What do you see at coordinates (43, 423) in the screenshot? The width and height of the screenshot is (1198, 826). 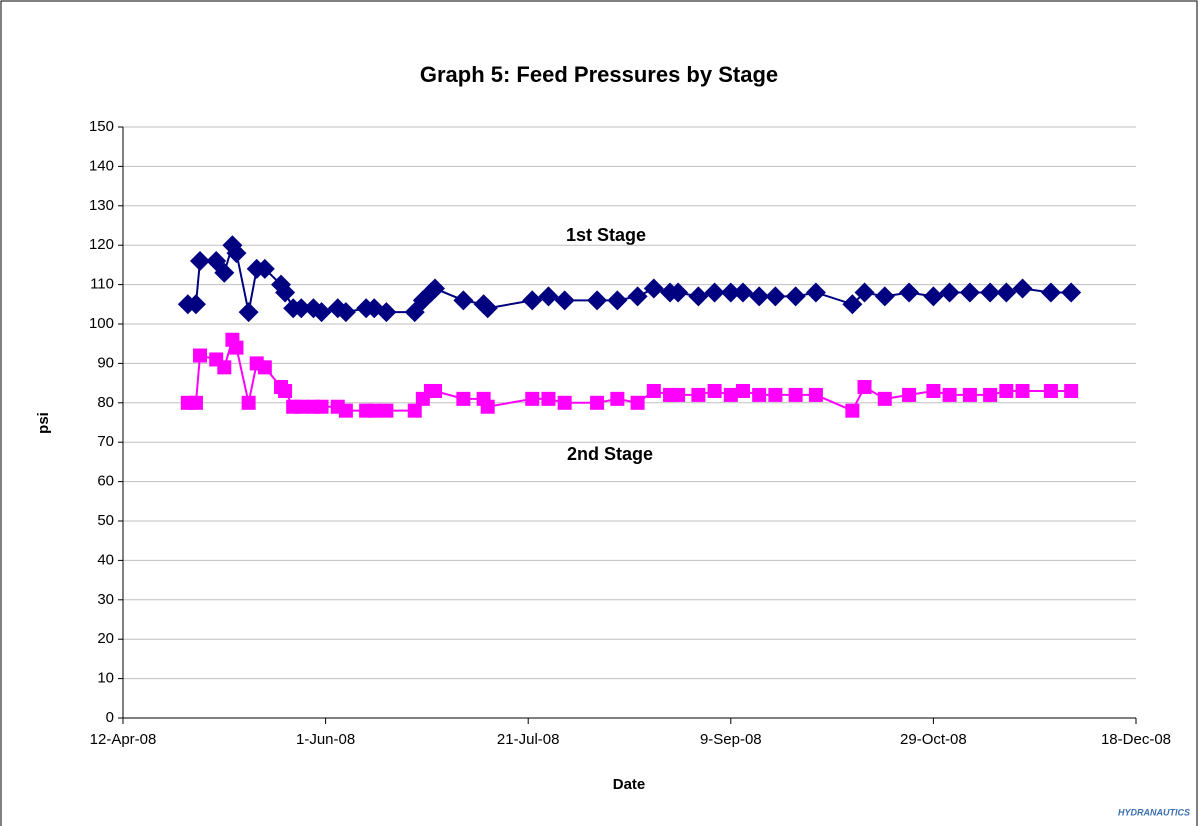 I see `y-axis-title: psi` at bounding box center [43, 423].